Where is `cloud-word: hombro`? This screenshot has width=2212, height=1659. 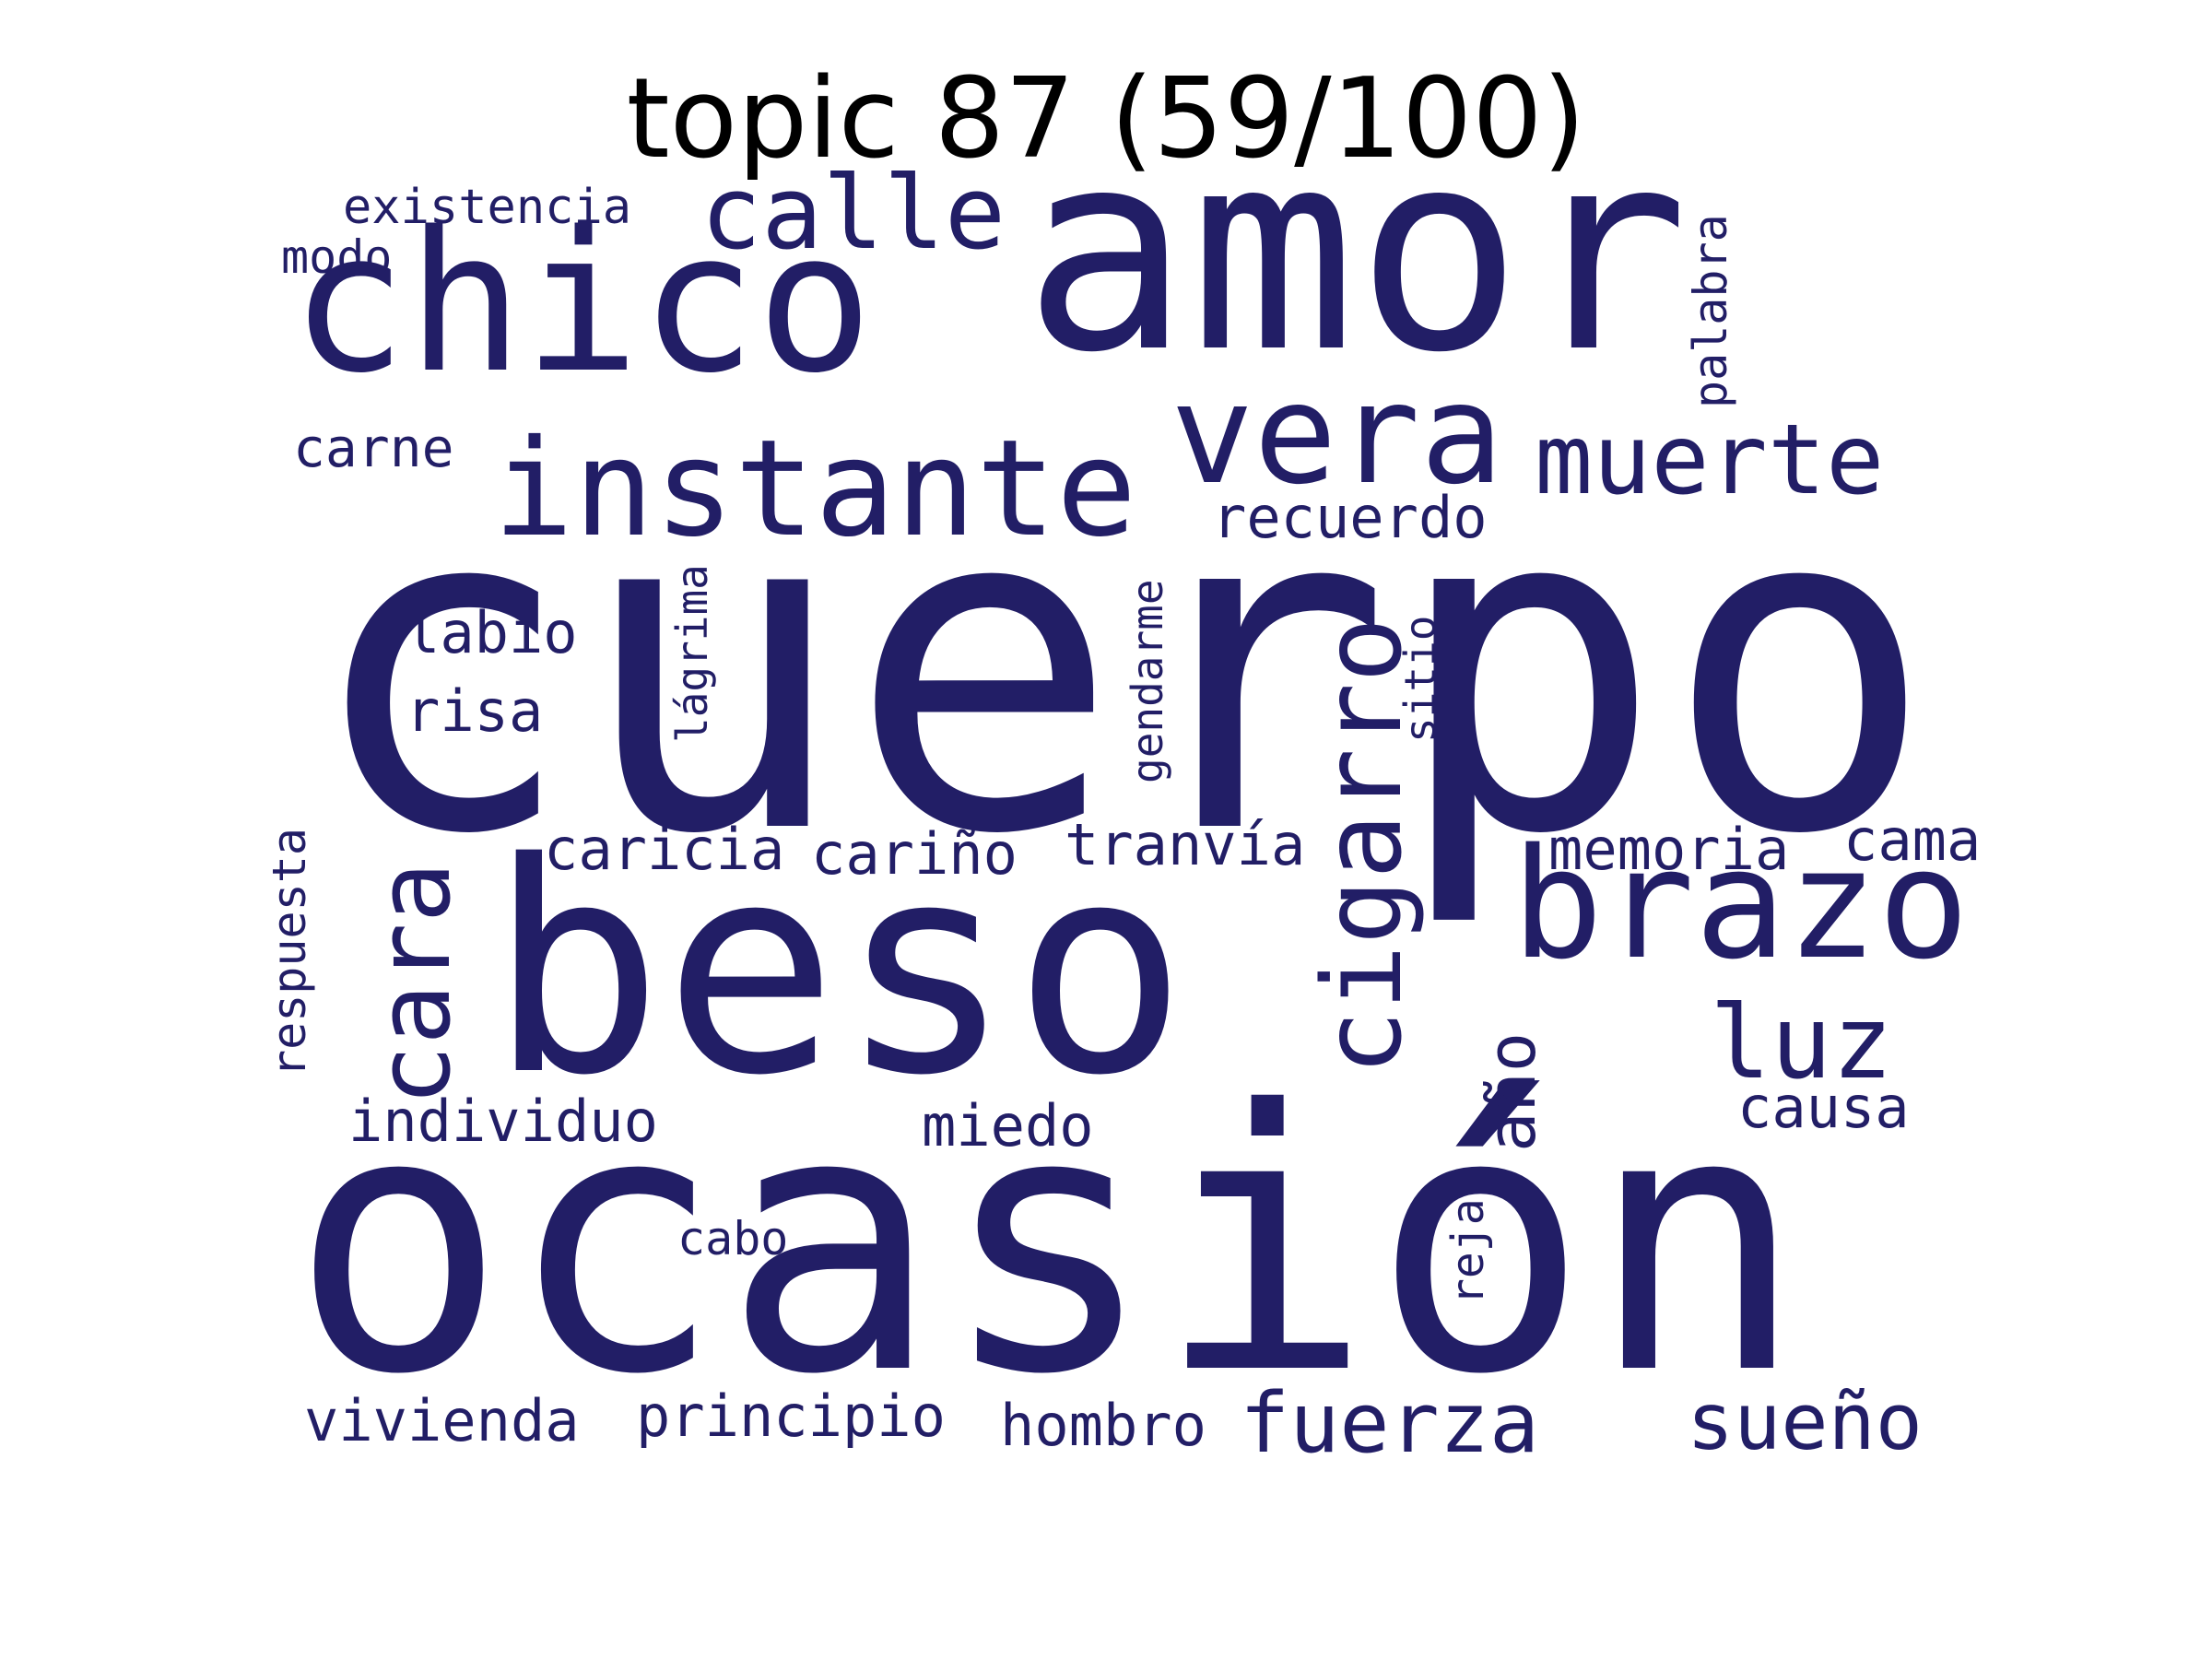
cloud-word: hombro is located at coordinates (1103, 1426).